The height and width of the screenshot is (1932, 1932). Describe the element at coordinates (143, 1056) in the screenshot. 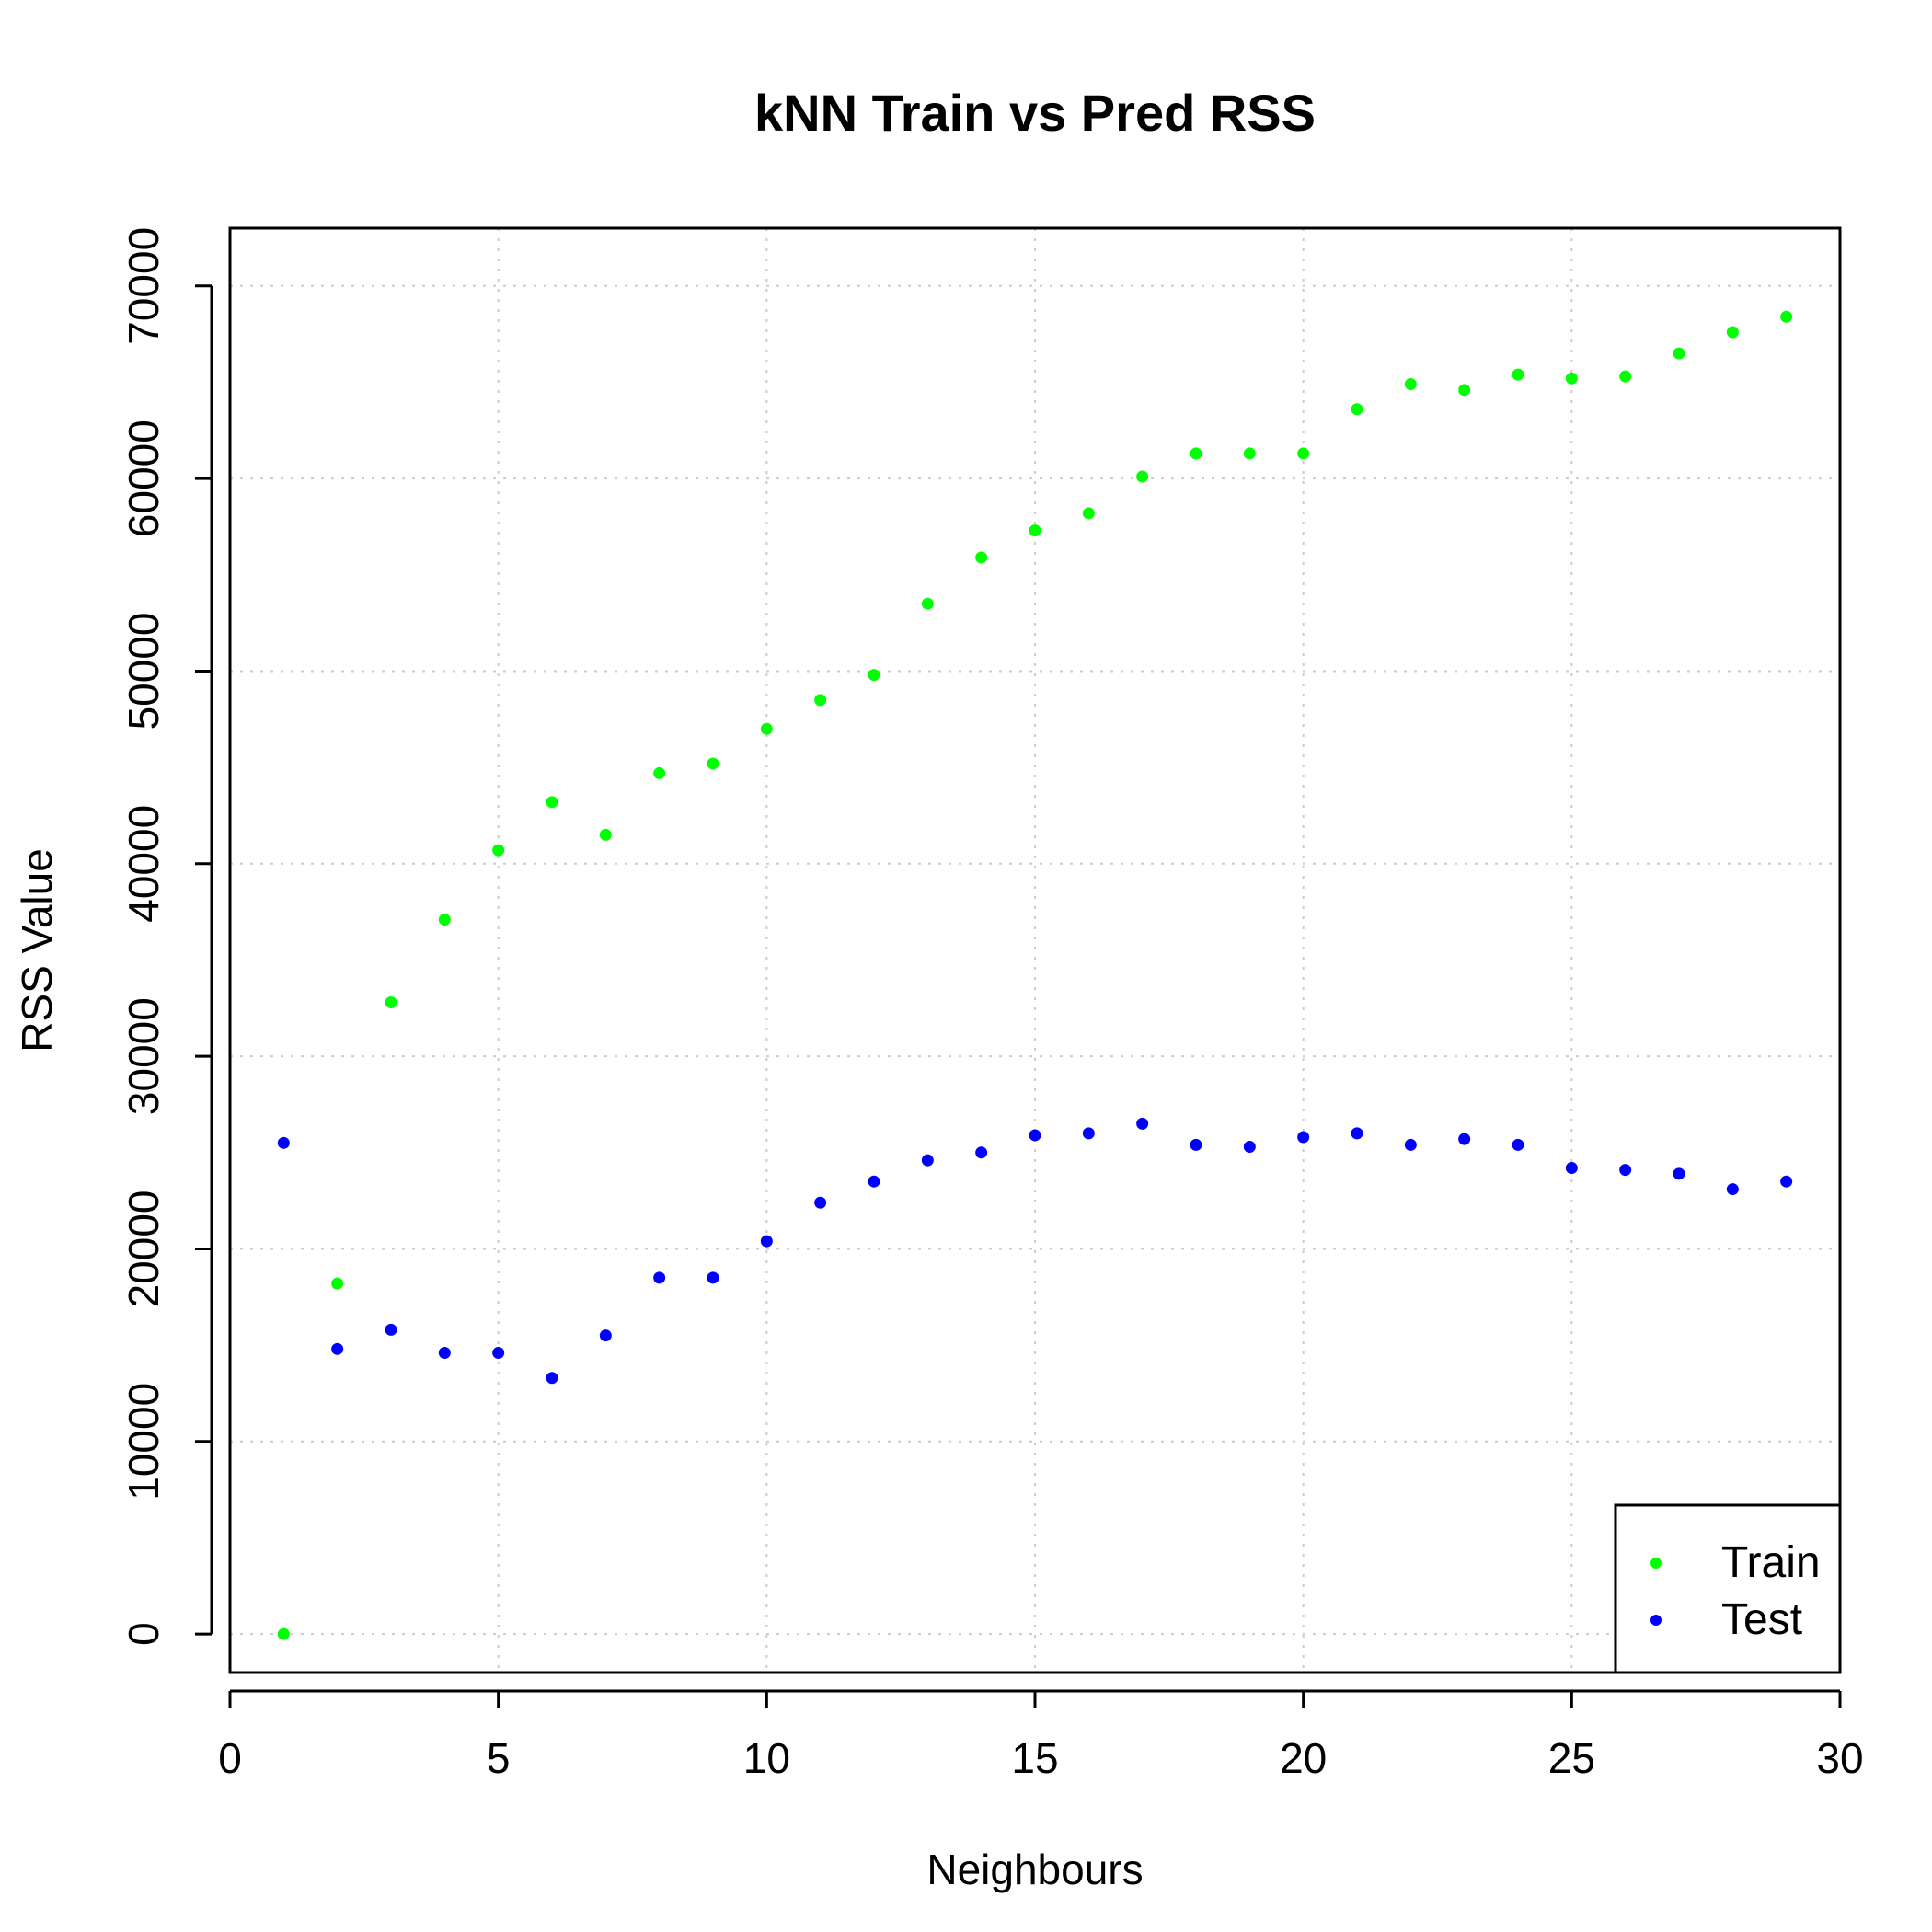

I see `y-tick-label-3: 30000` at that location.